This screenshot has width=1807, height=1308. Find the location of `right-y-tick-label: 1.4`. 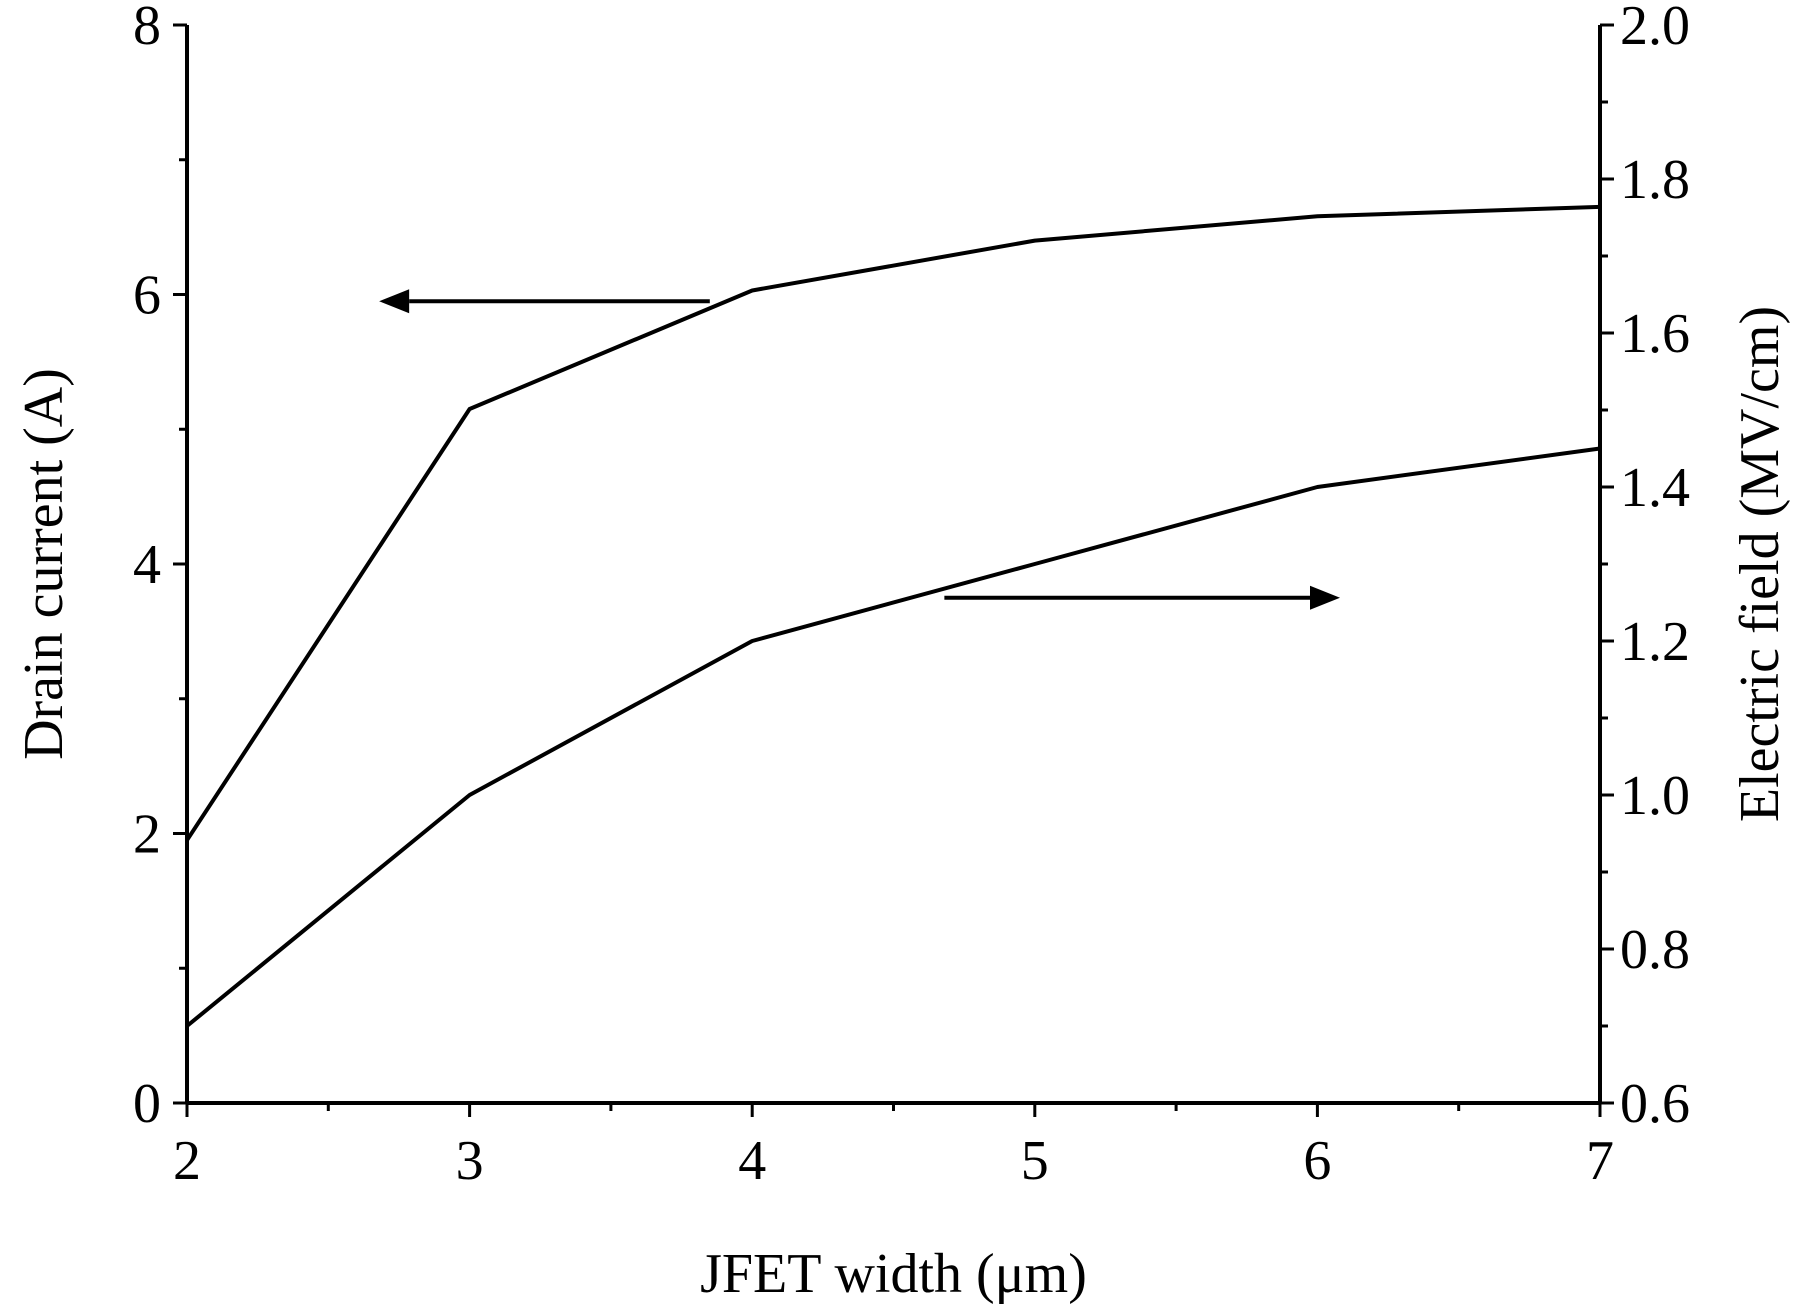

right-y-tick-label: 1.4 is located at coordinates (1655, 488).